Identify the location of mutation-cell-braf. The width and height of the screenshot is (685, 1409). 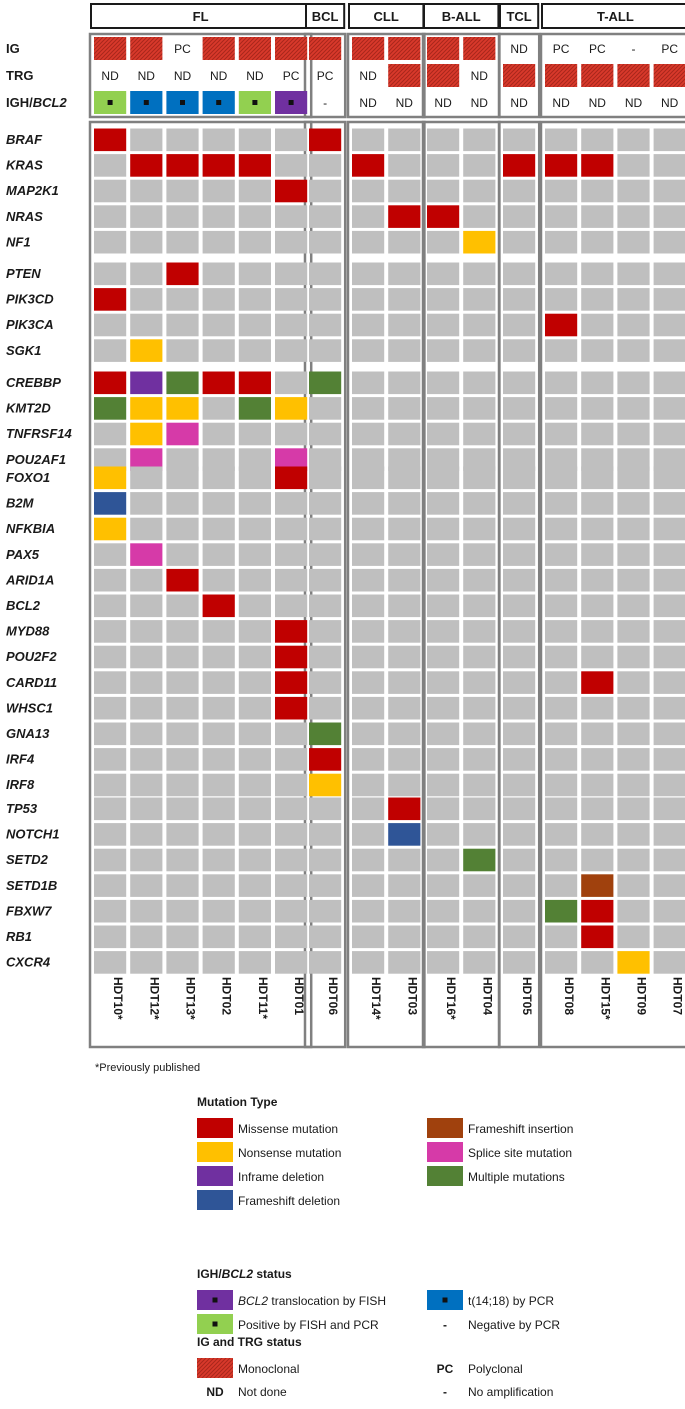
(110, 140).